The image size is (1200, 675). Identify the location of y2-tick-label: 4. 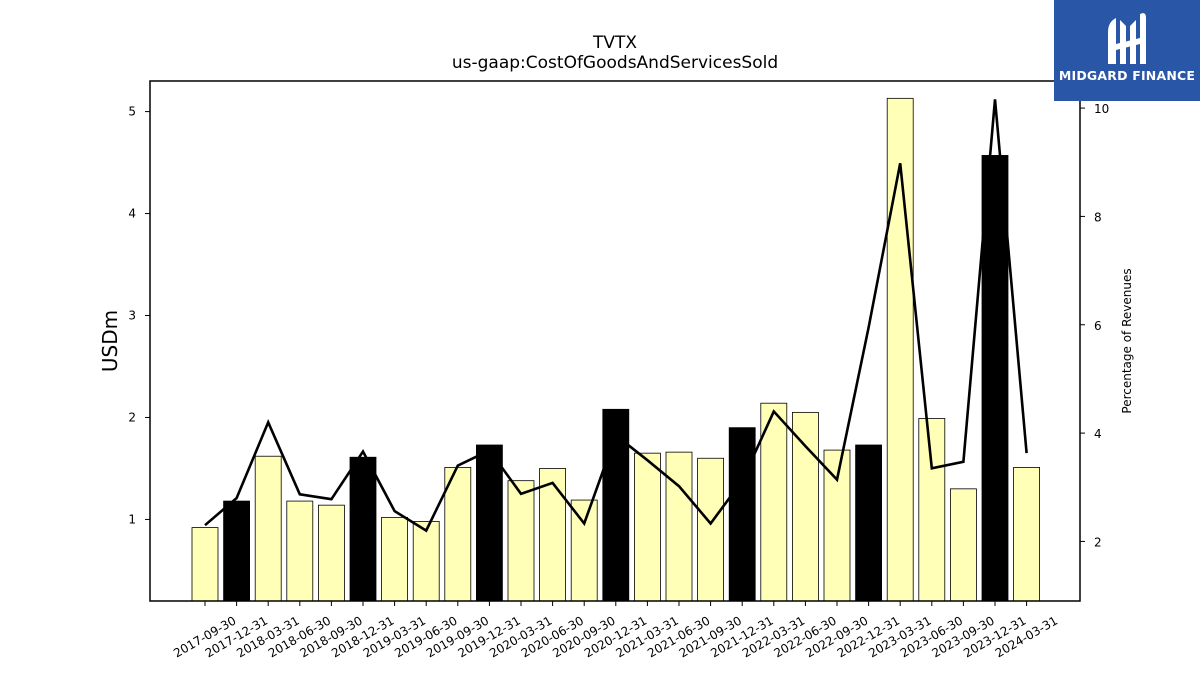
(1098, 434).